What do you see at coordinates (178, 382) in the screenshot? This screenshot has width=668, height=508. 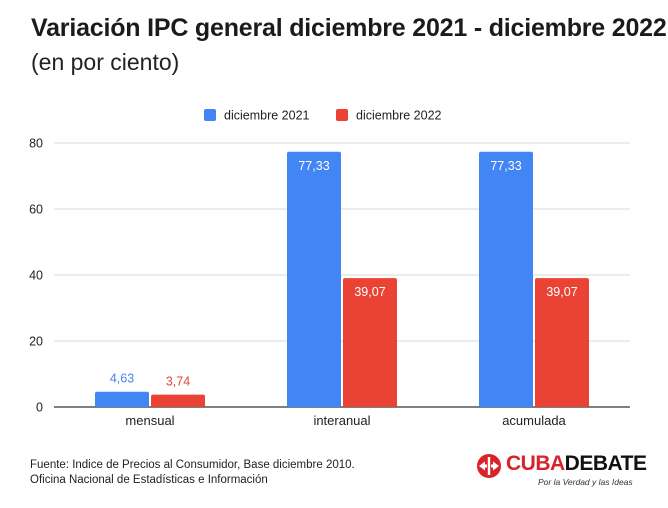 I see `data-label: 3,74` at bounding box center [178, 382].